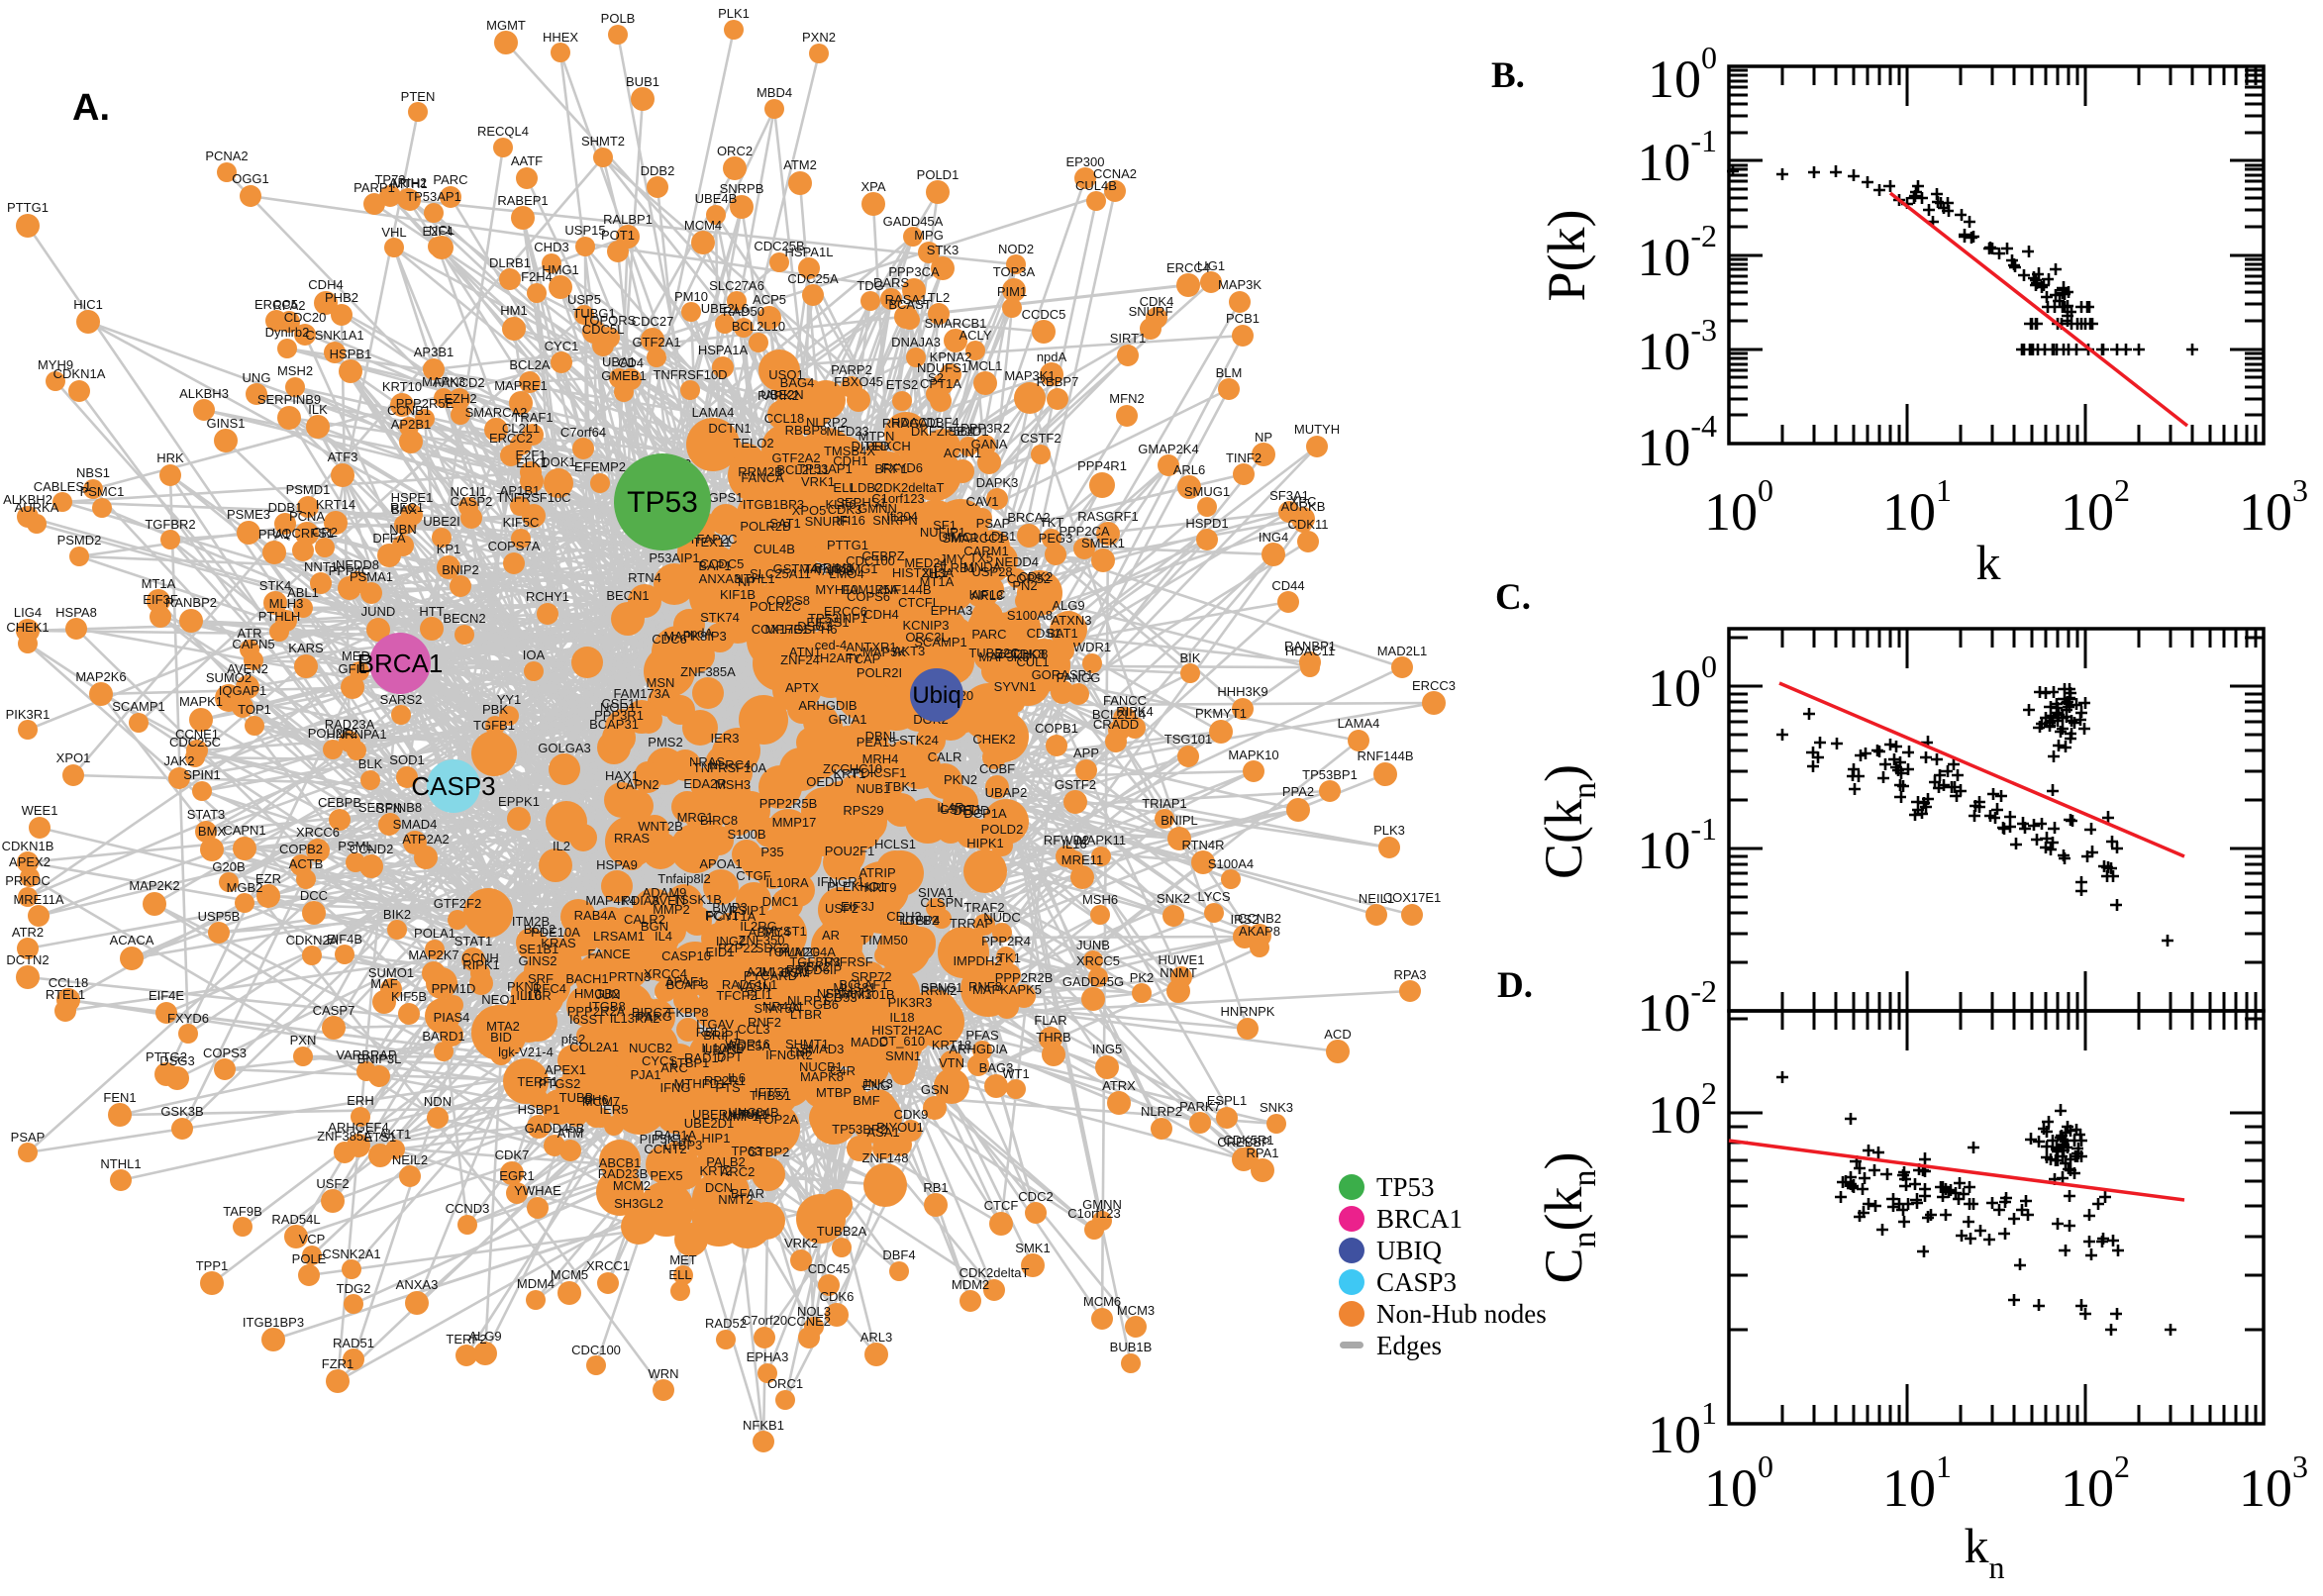 Image resolution: width=2323 pixels, height=1596 pixels. Describe the element at coordinates (159, 583) in the screenshot. I see `svg-text: MT1A` at that location.